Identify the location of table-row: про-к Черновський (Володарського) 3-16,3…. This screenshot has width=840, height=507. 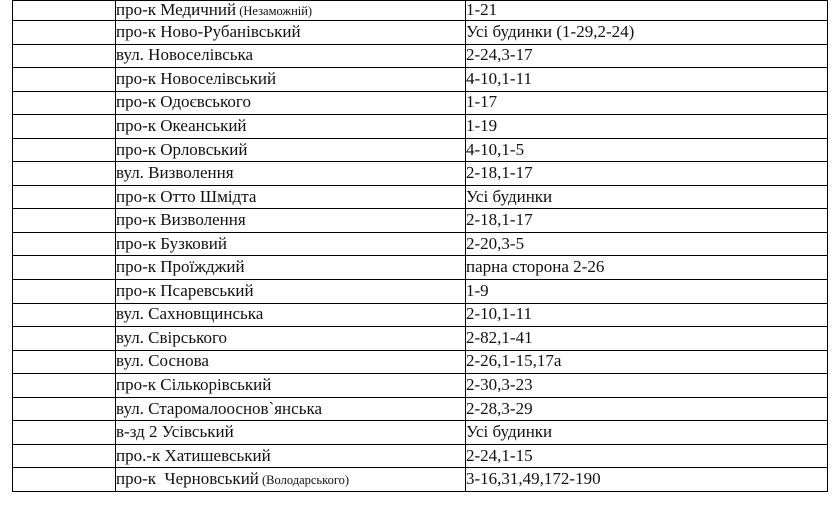
(420, 479).